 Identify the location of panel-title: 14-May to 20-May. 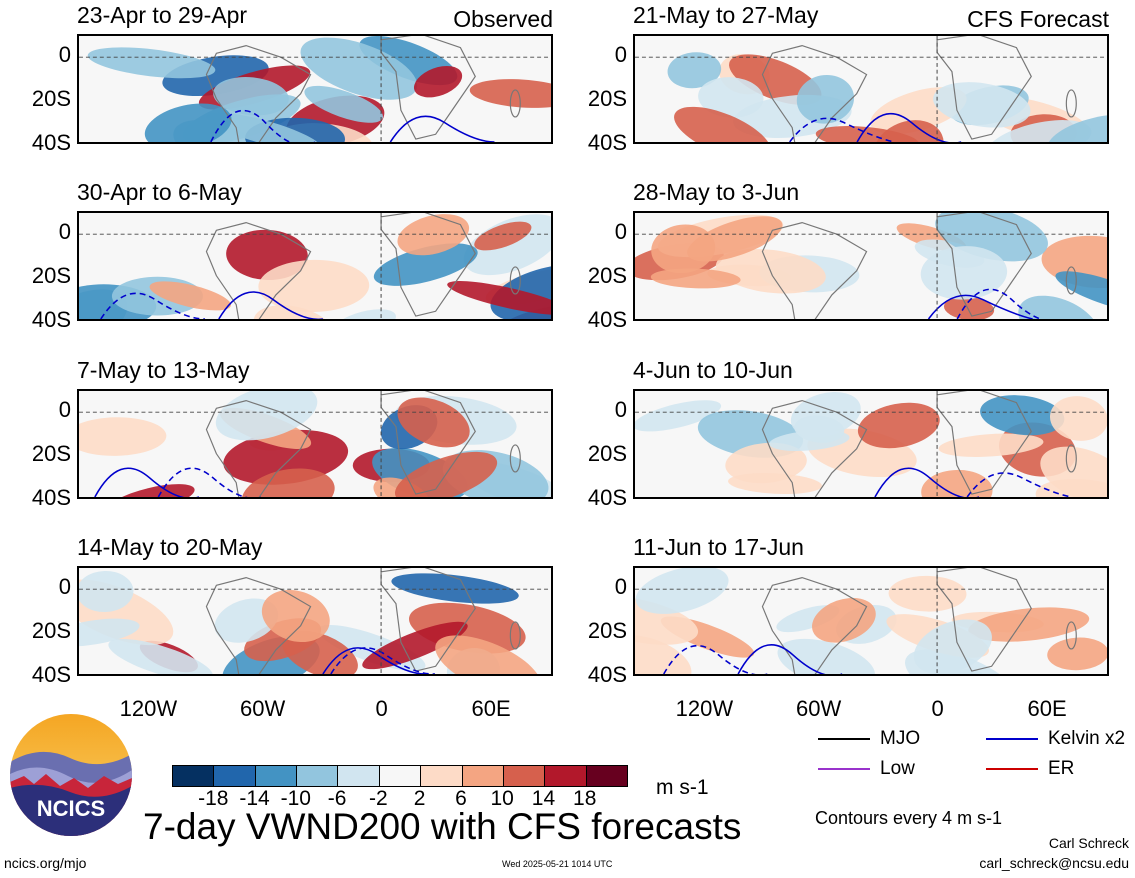
(170, 547).